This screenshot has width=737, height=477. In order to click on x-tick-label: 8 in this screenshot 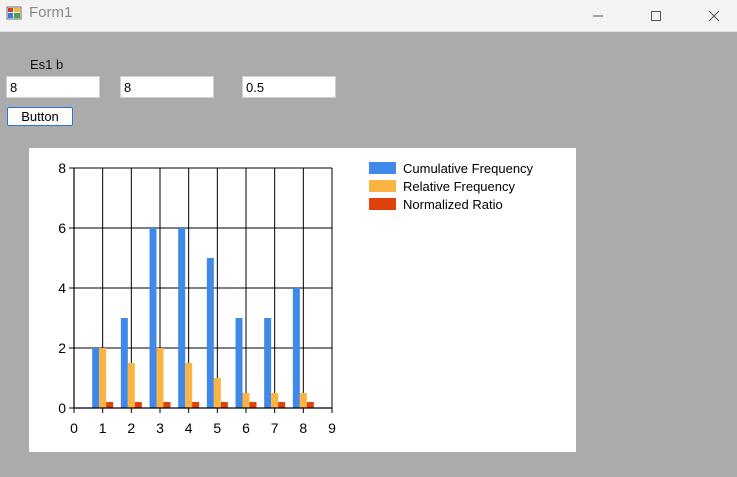, I will do `click(303, 428)`.